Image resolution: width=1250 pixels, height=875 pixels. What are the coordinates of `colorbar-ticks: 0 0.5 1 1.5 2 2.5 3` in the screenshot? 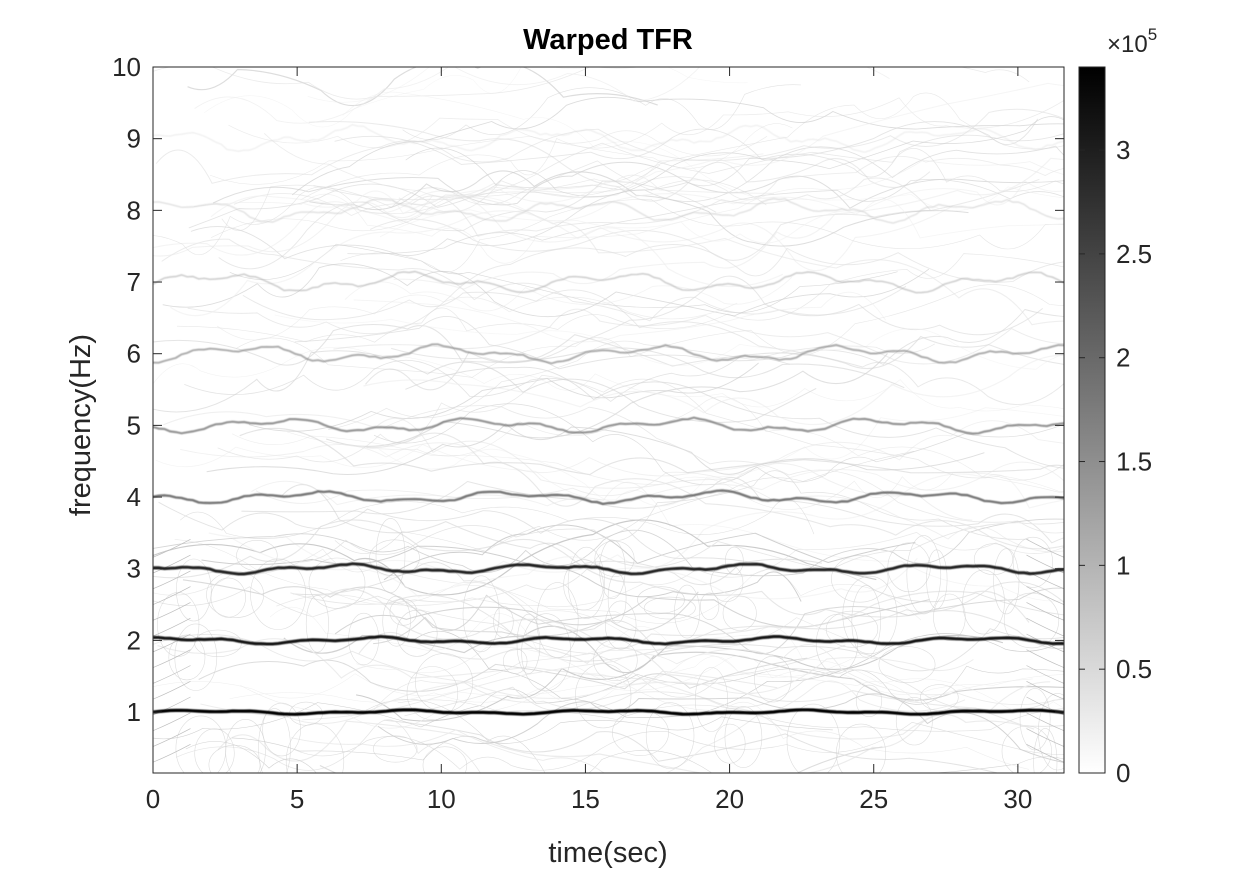 It's located at (1115, 461).